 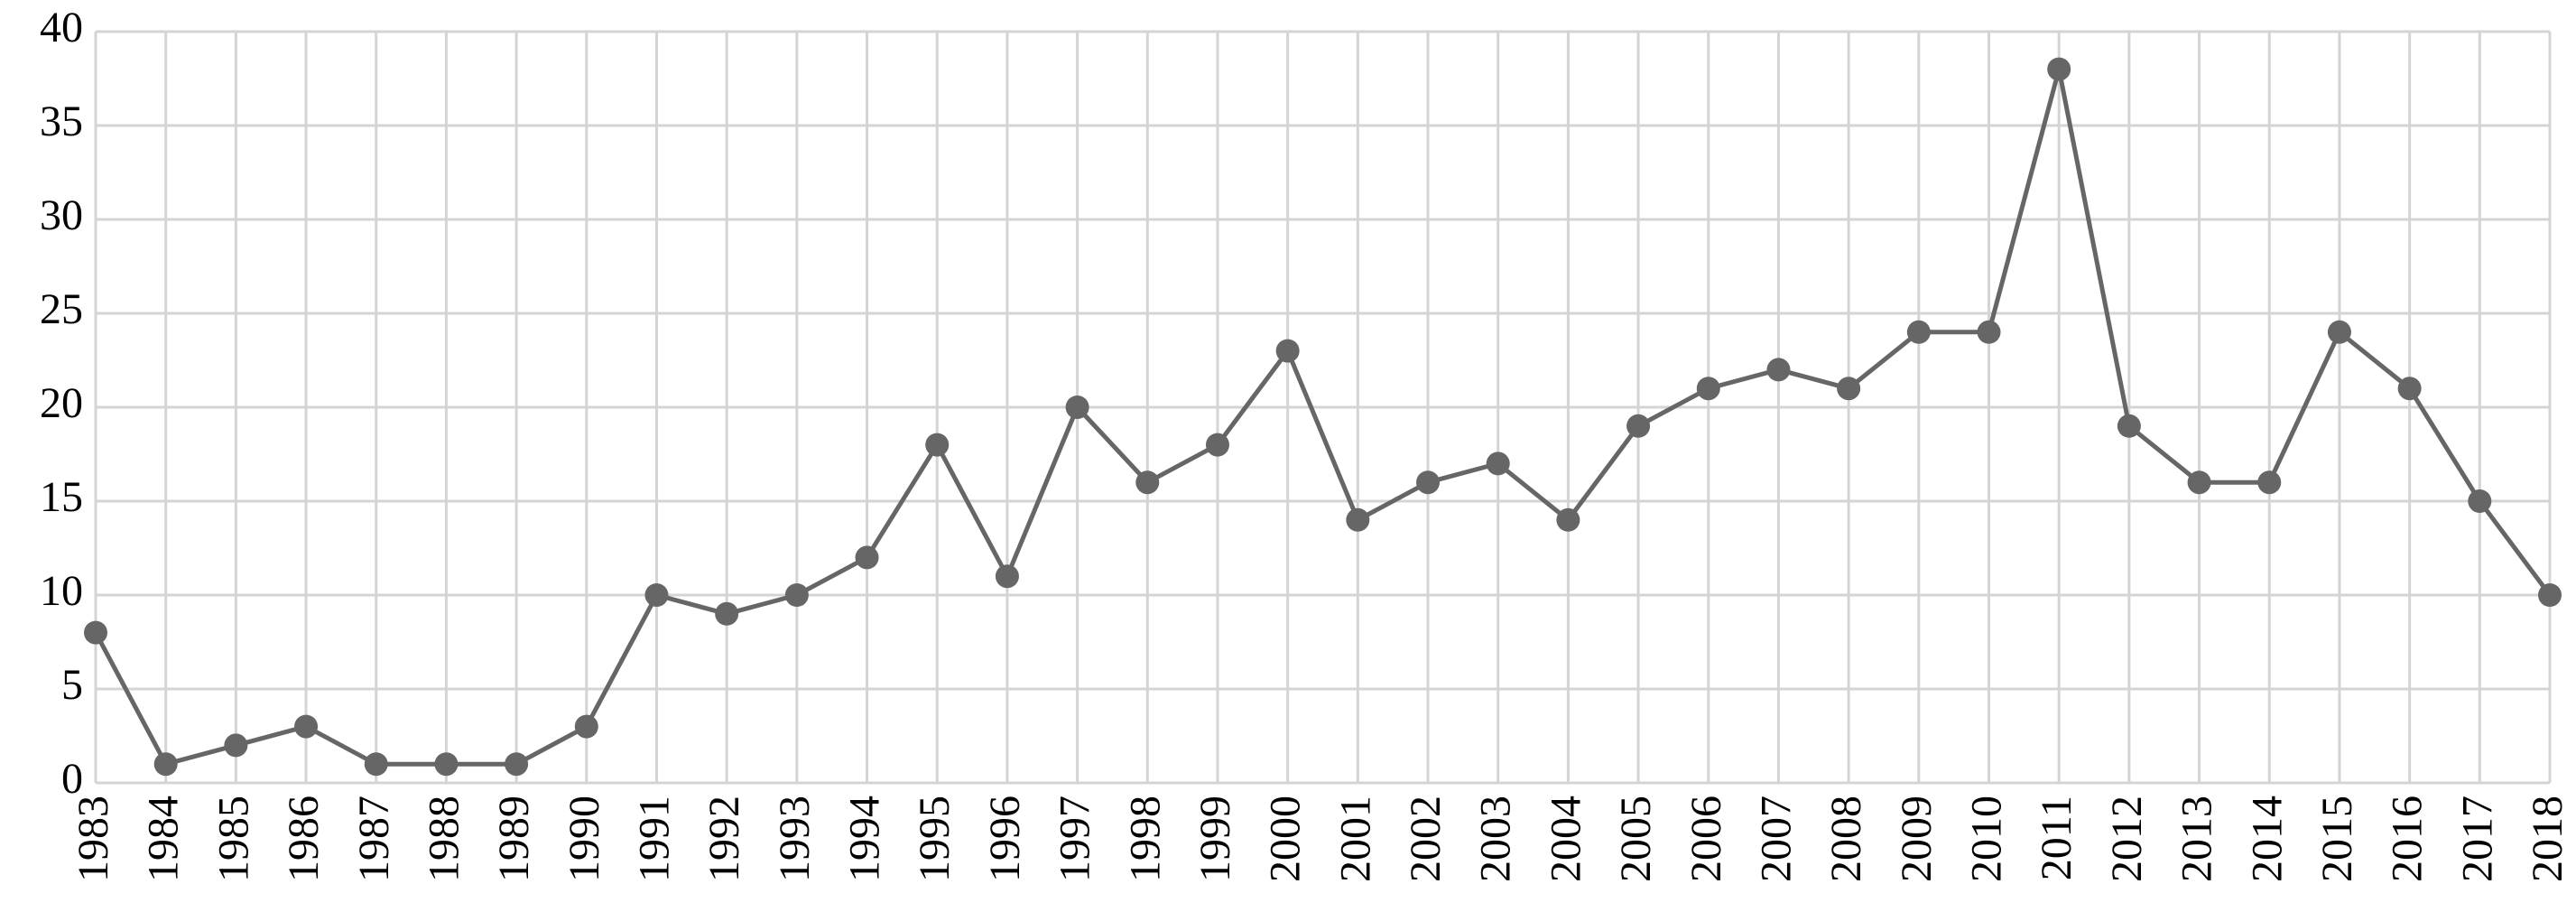 I want to click on x-tick-label: 1999, so click(x=1215, y=839).